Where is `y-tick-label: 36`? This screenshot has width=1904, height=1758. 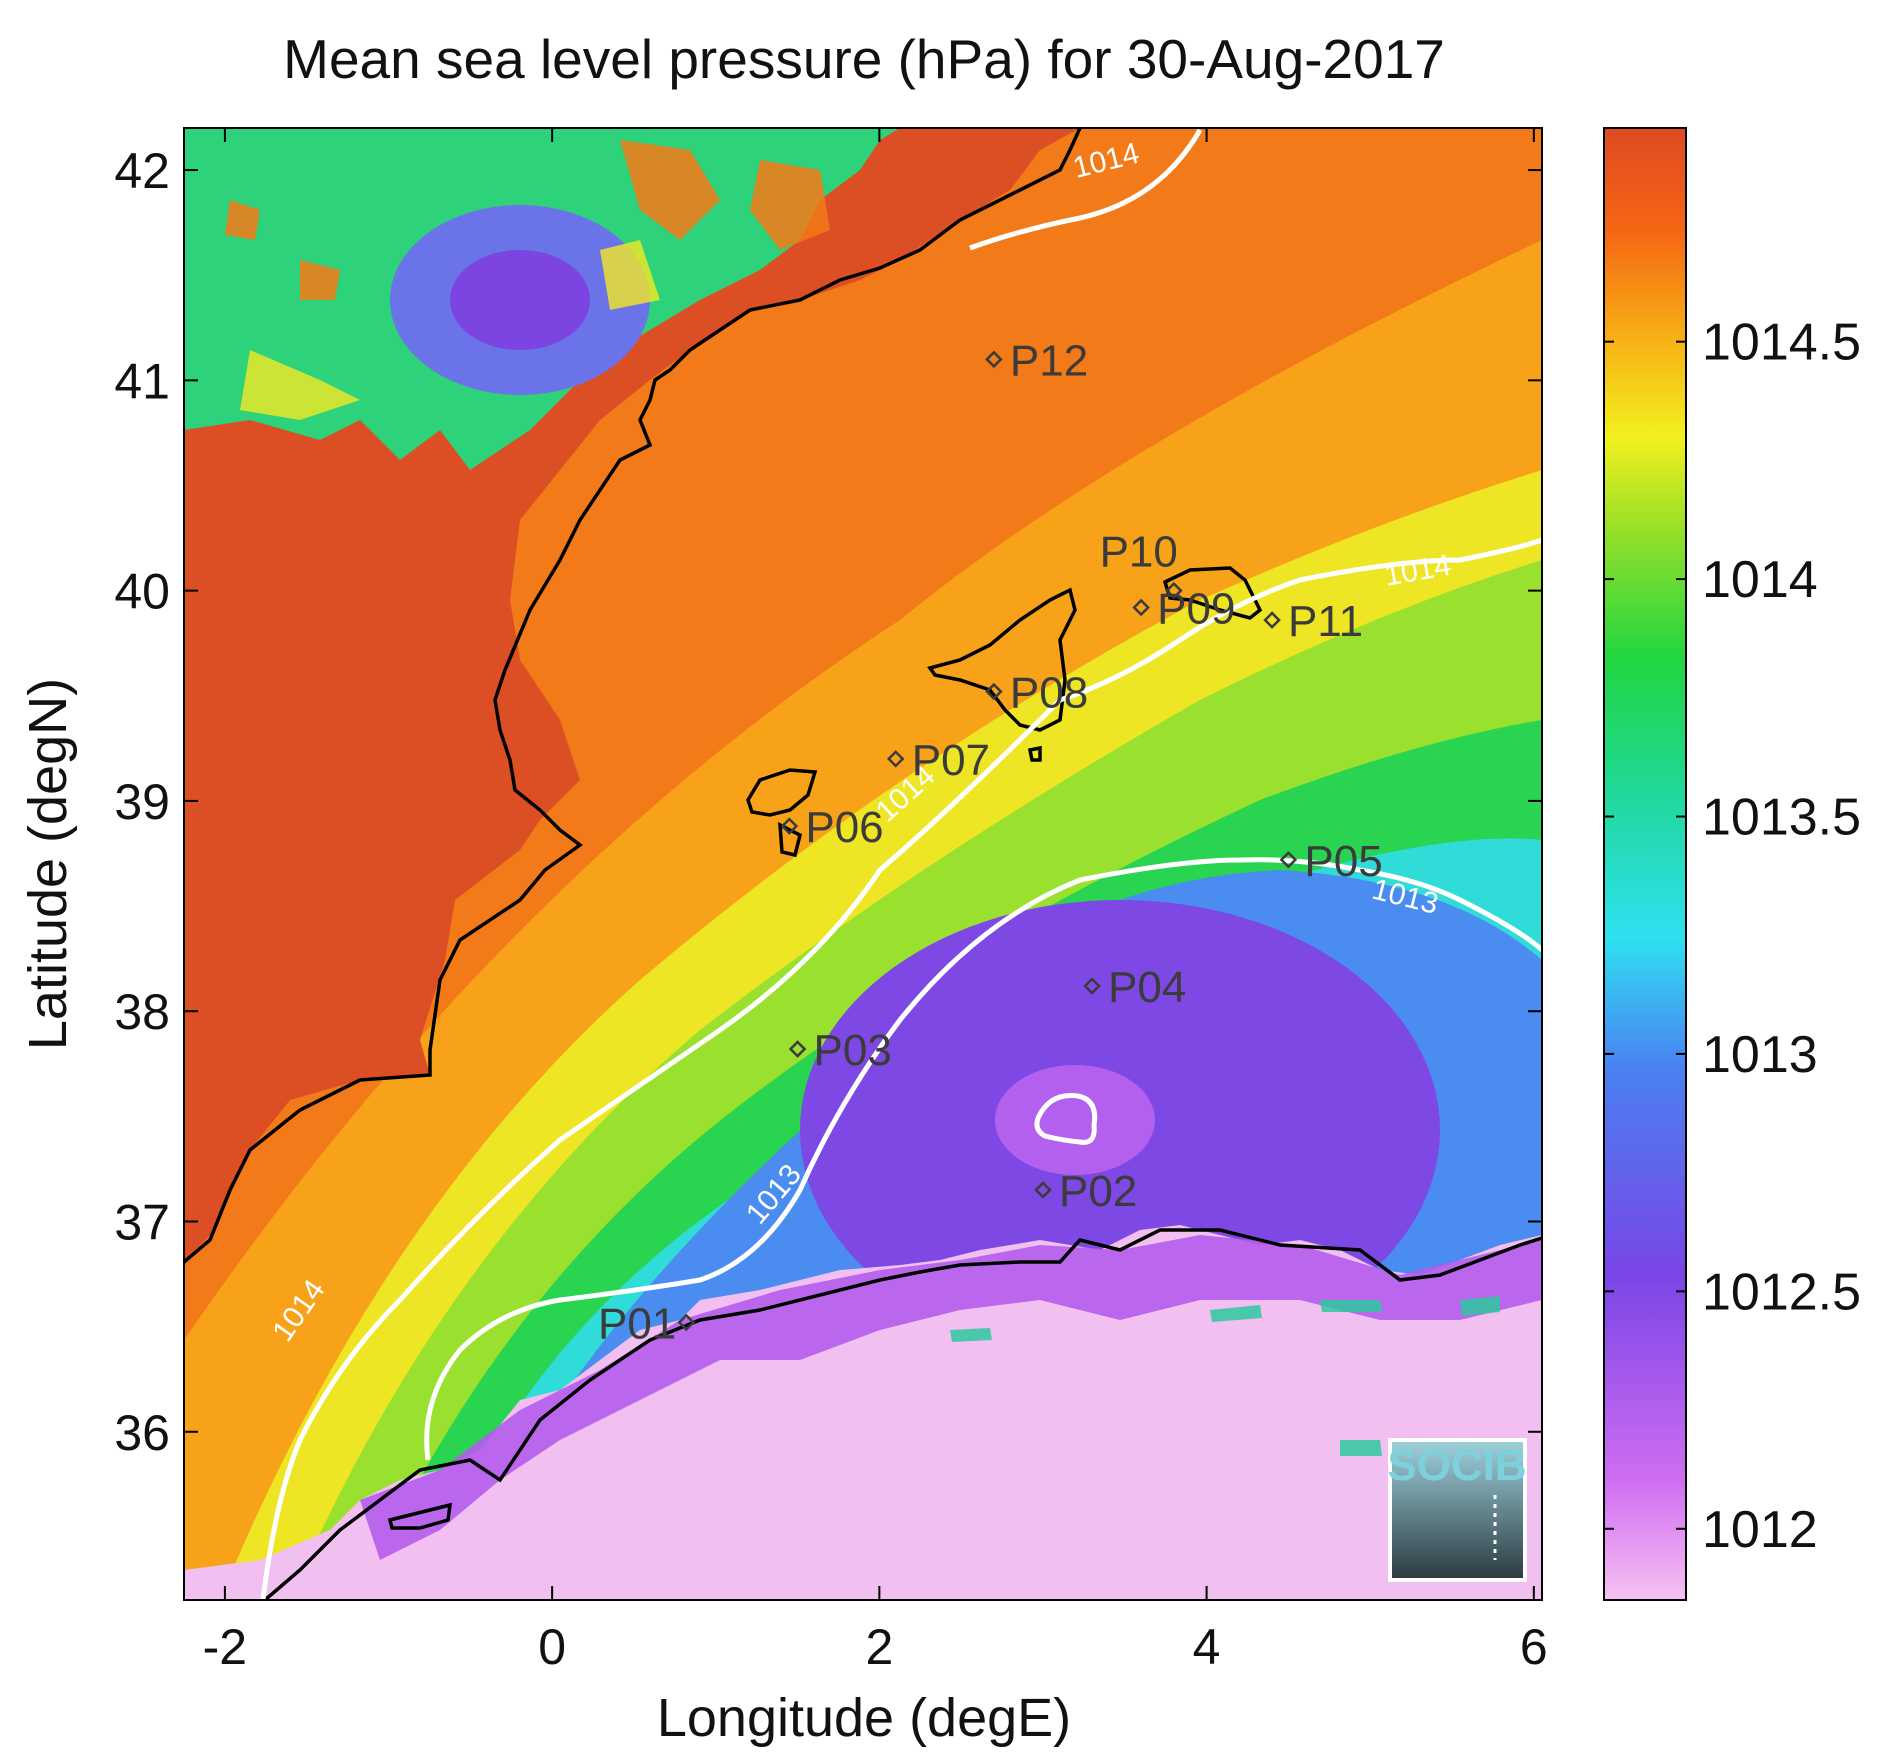
y-tick-label: 36 is located at coordinates (142, 1433).